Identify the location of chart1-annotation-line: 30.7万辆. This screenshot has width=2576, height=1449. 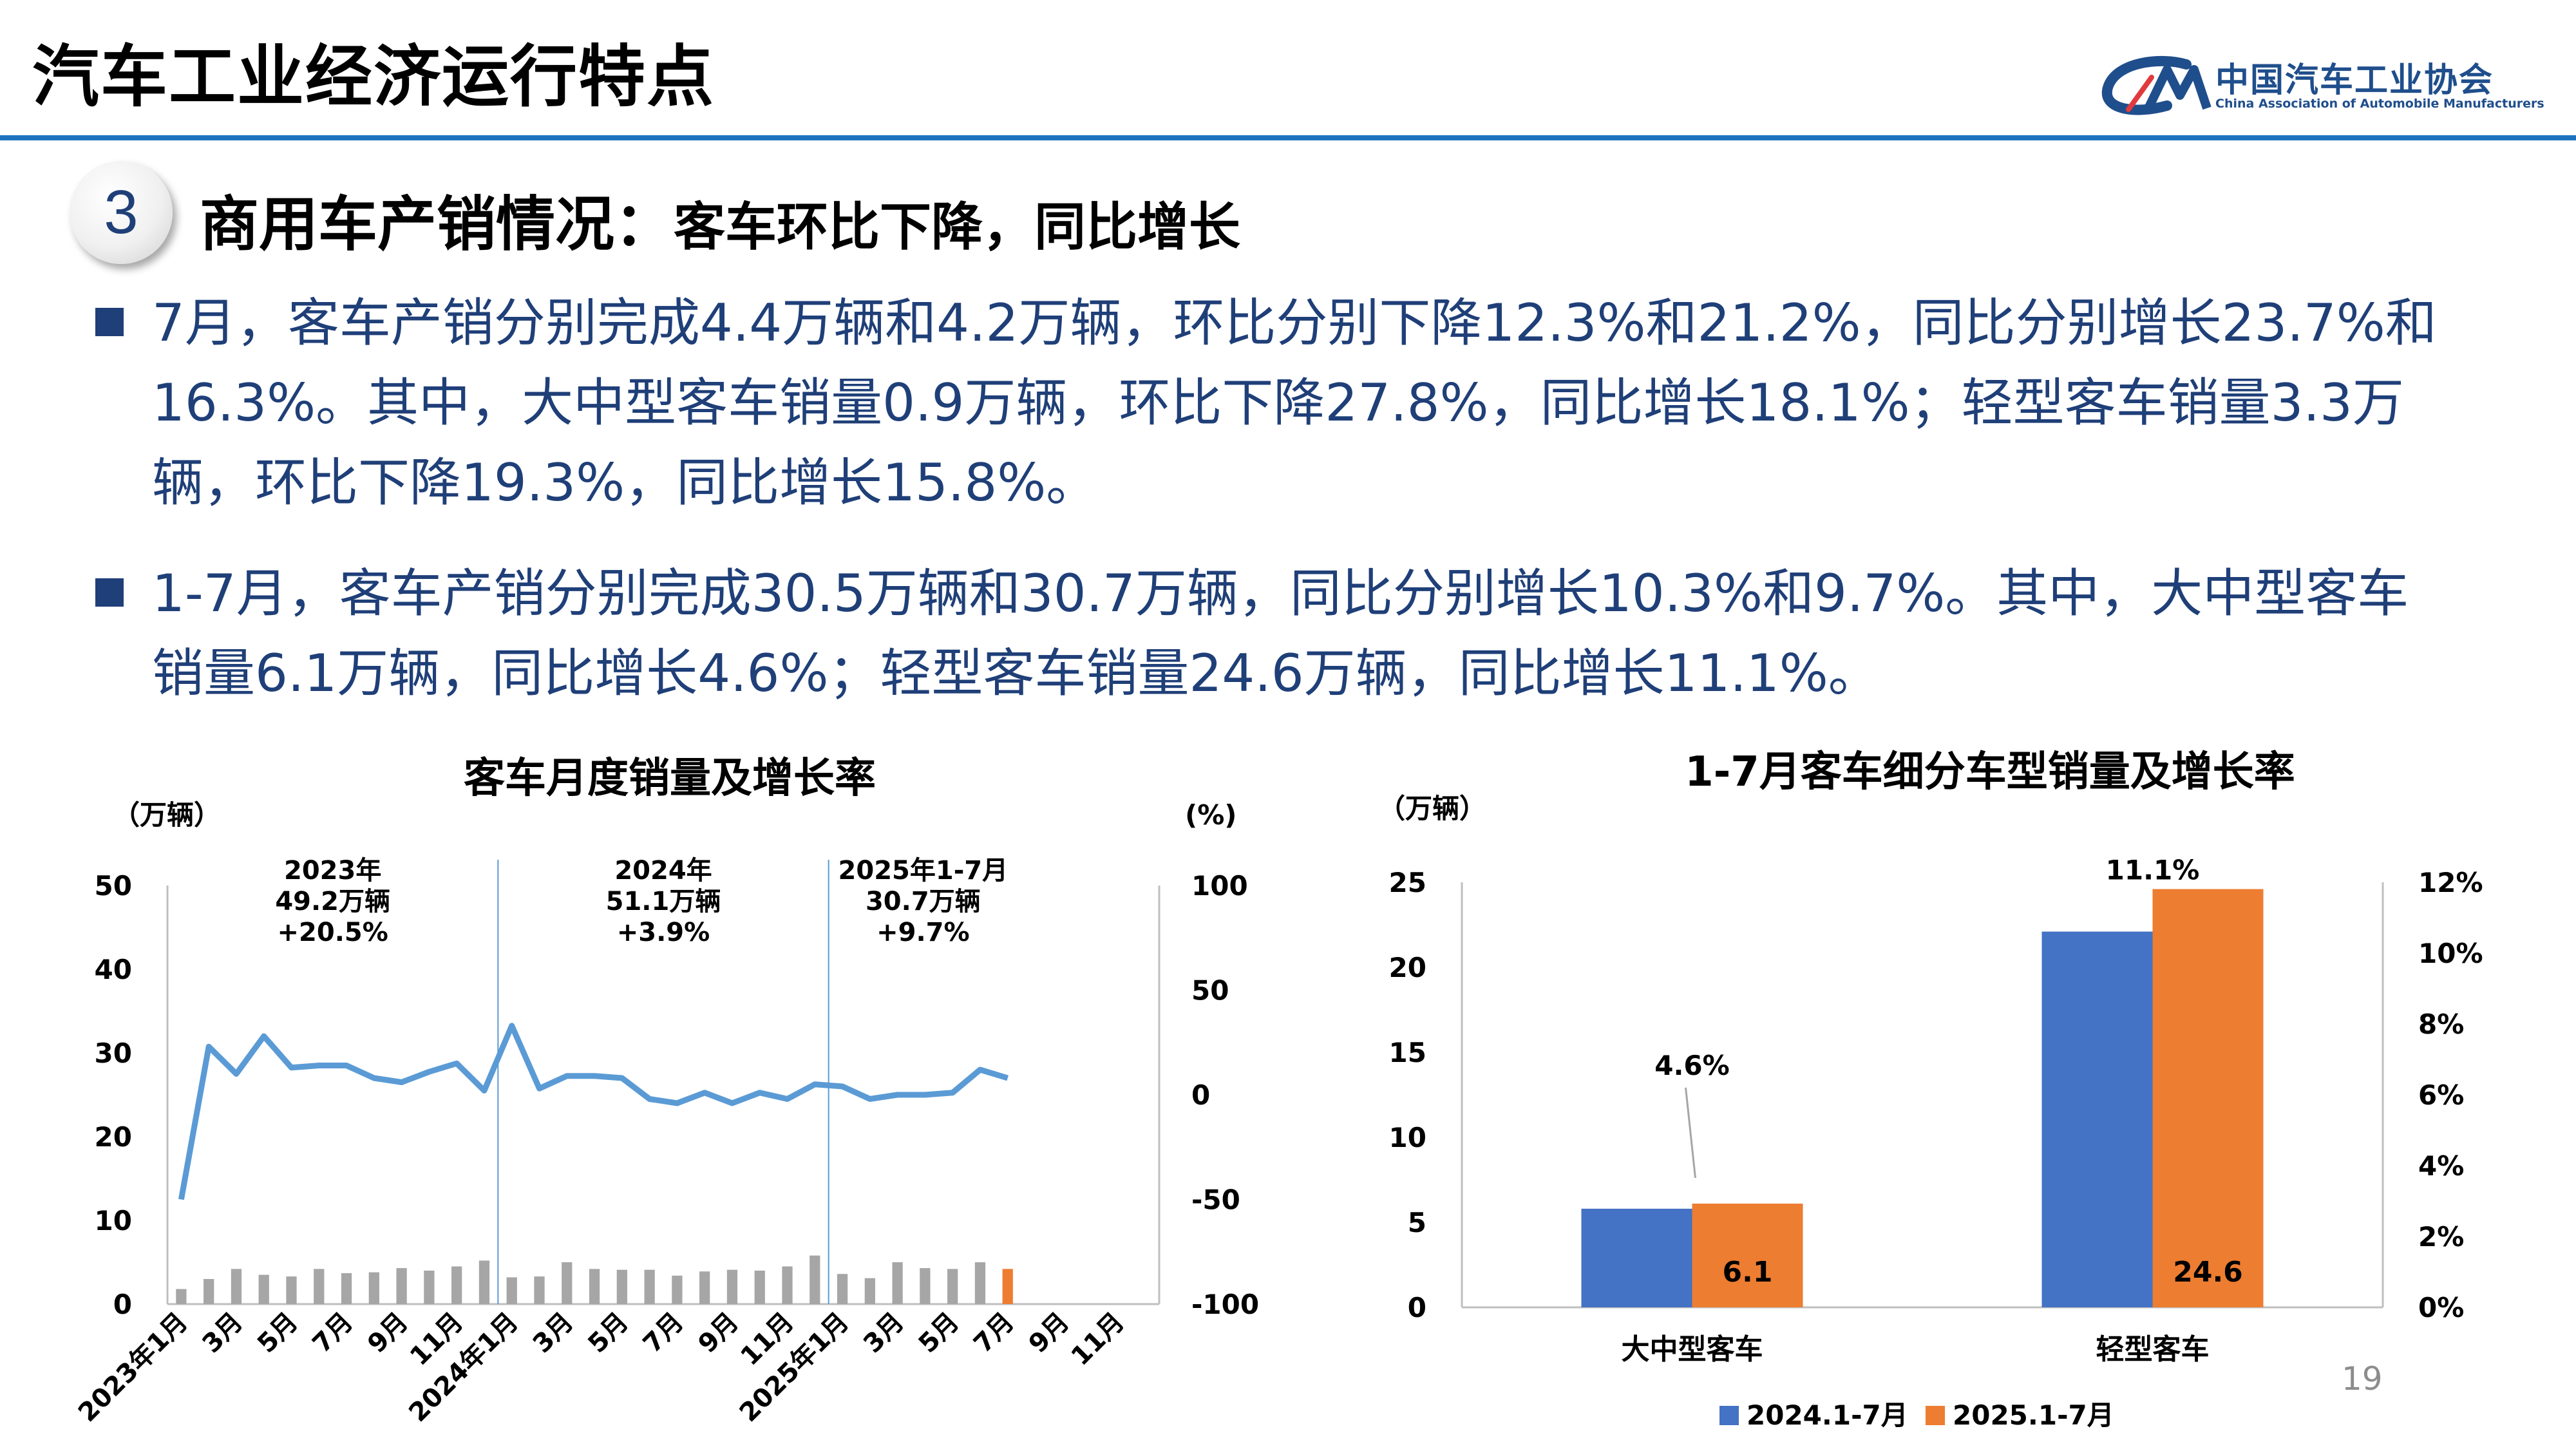
(923, 902).